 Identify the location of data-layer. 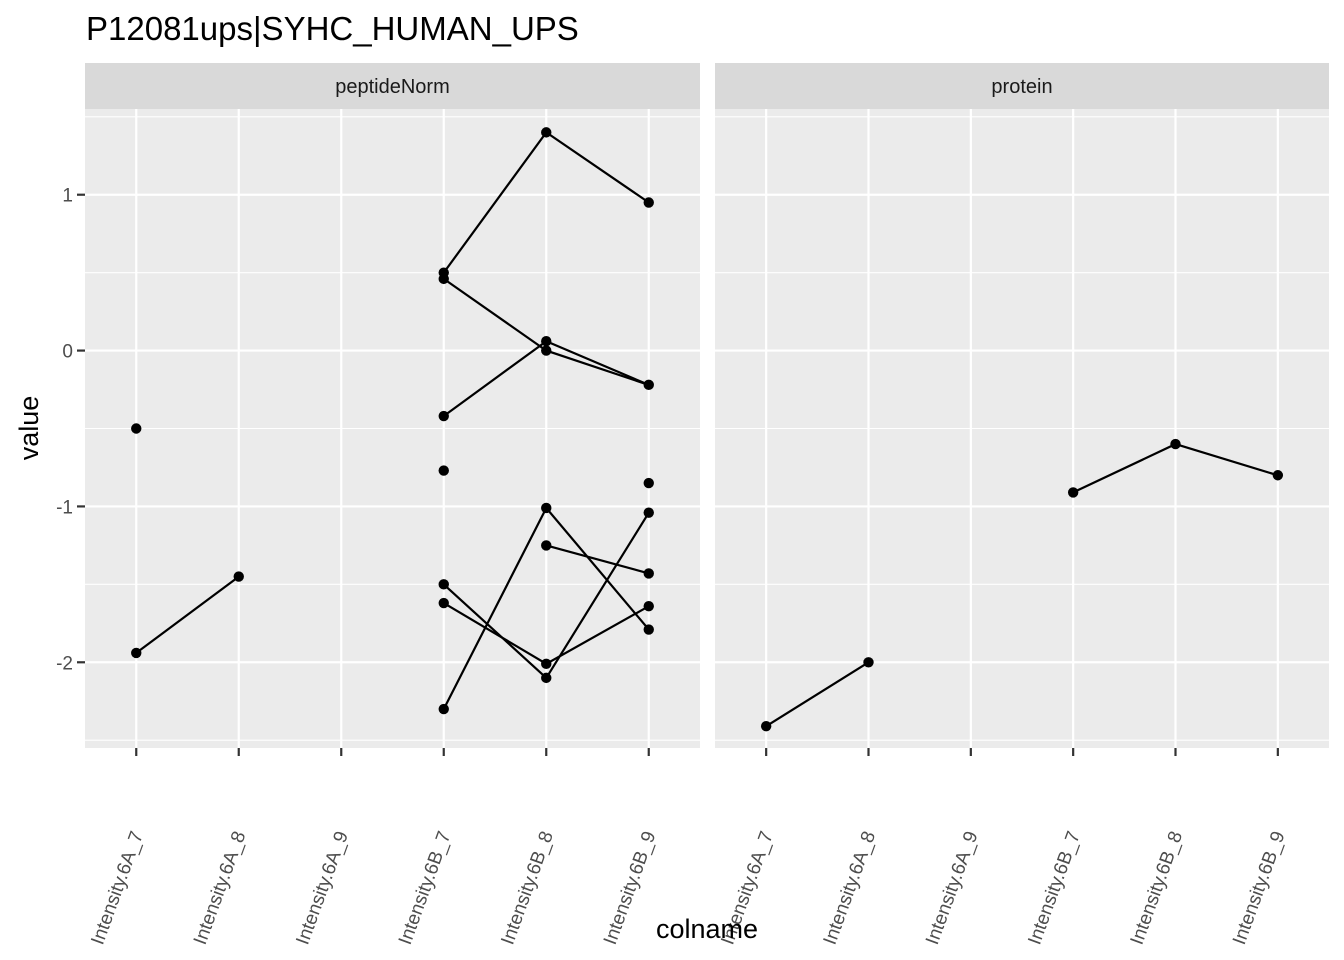
(1022, 585).